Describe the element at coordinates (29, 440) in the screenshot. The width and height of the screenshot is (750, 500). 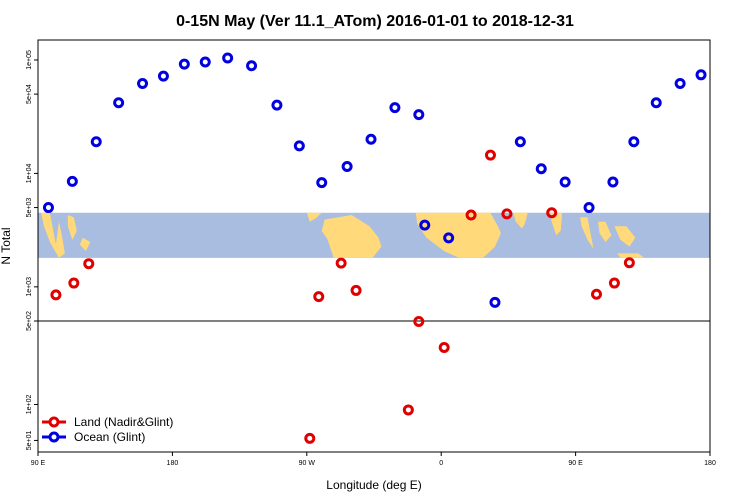
I see `y-tick-label: 5e+01` at that location.